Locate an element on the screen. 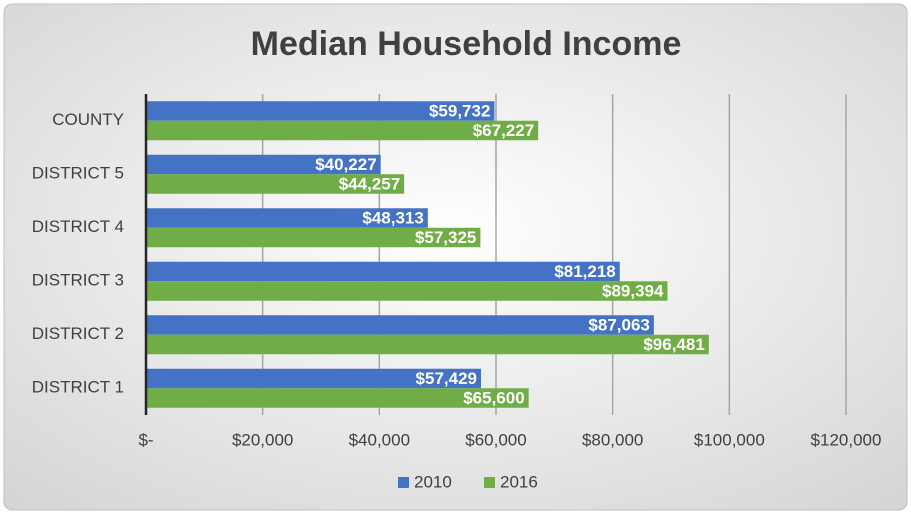 The height and width of the screenshot is (519, 911). y-tick-label: COUNTY is located at coordinates (88, 119).